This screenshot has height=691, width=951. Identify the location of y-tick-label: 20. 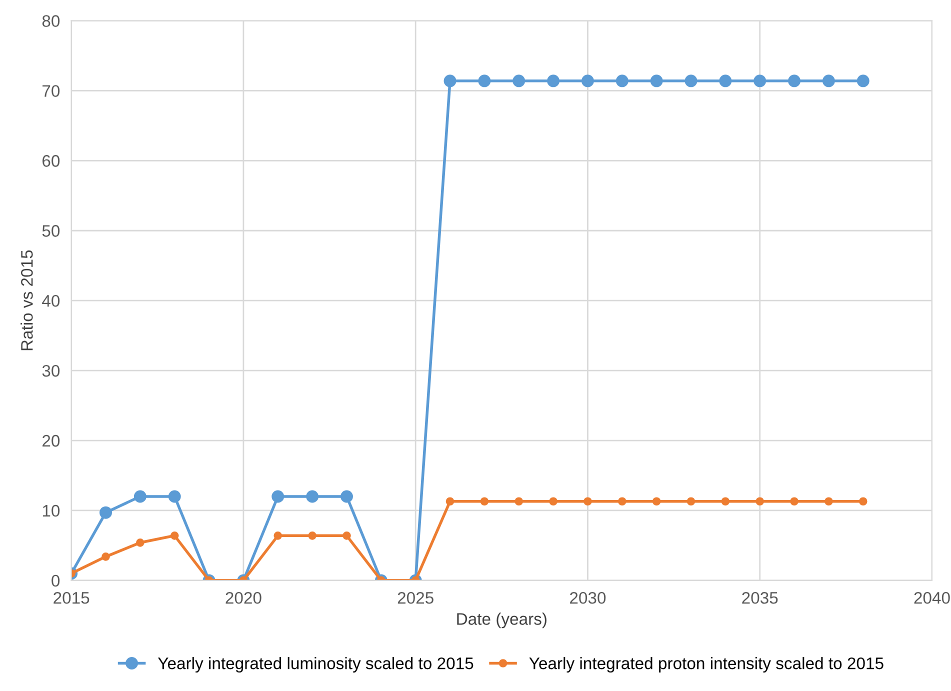
(51, 440).